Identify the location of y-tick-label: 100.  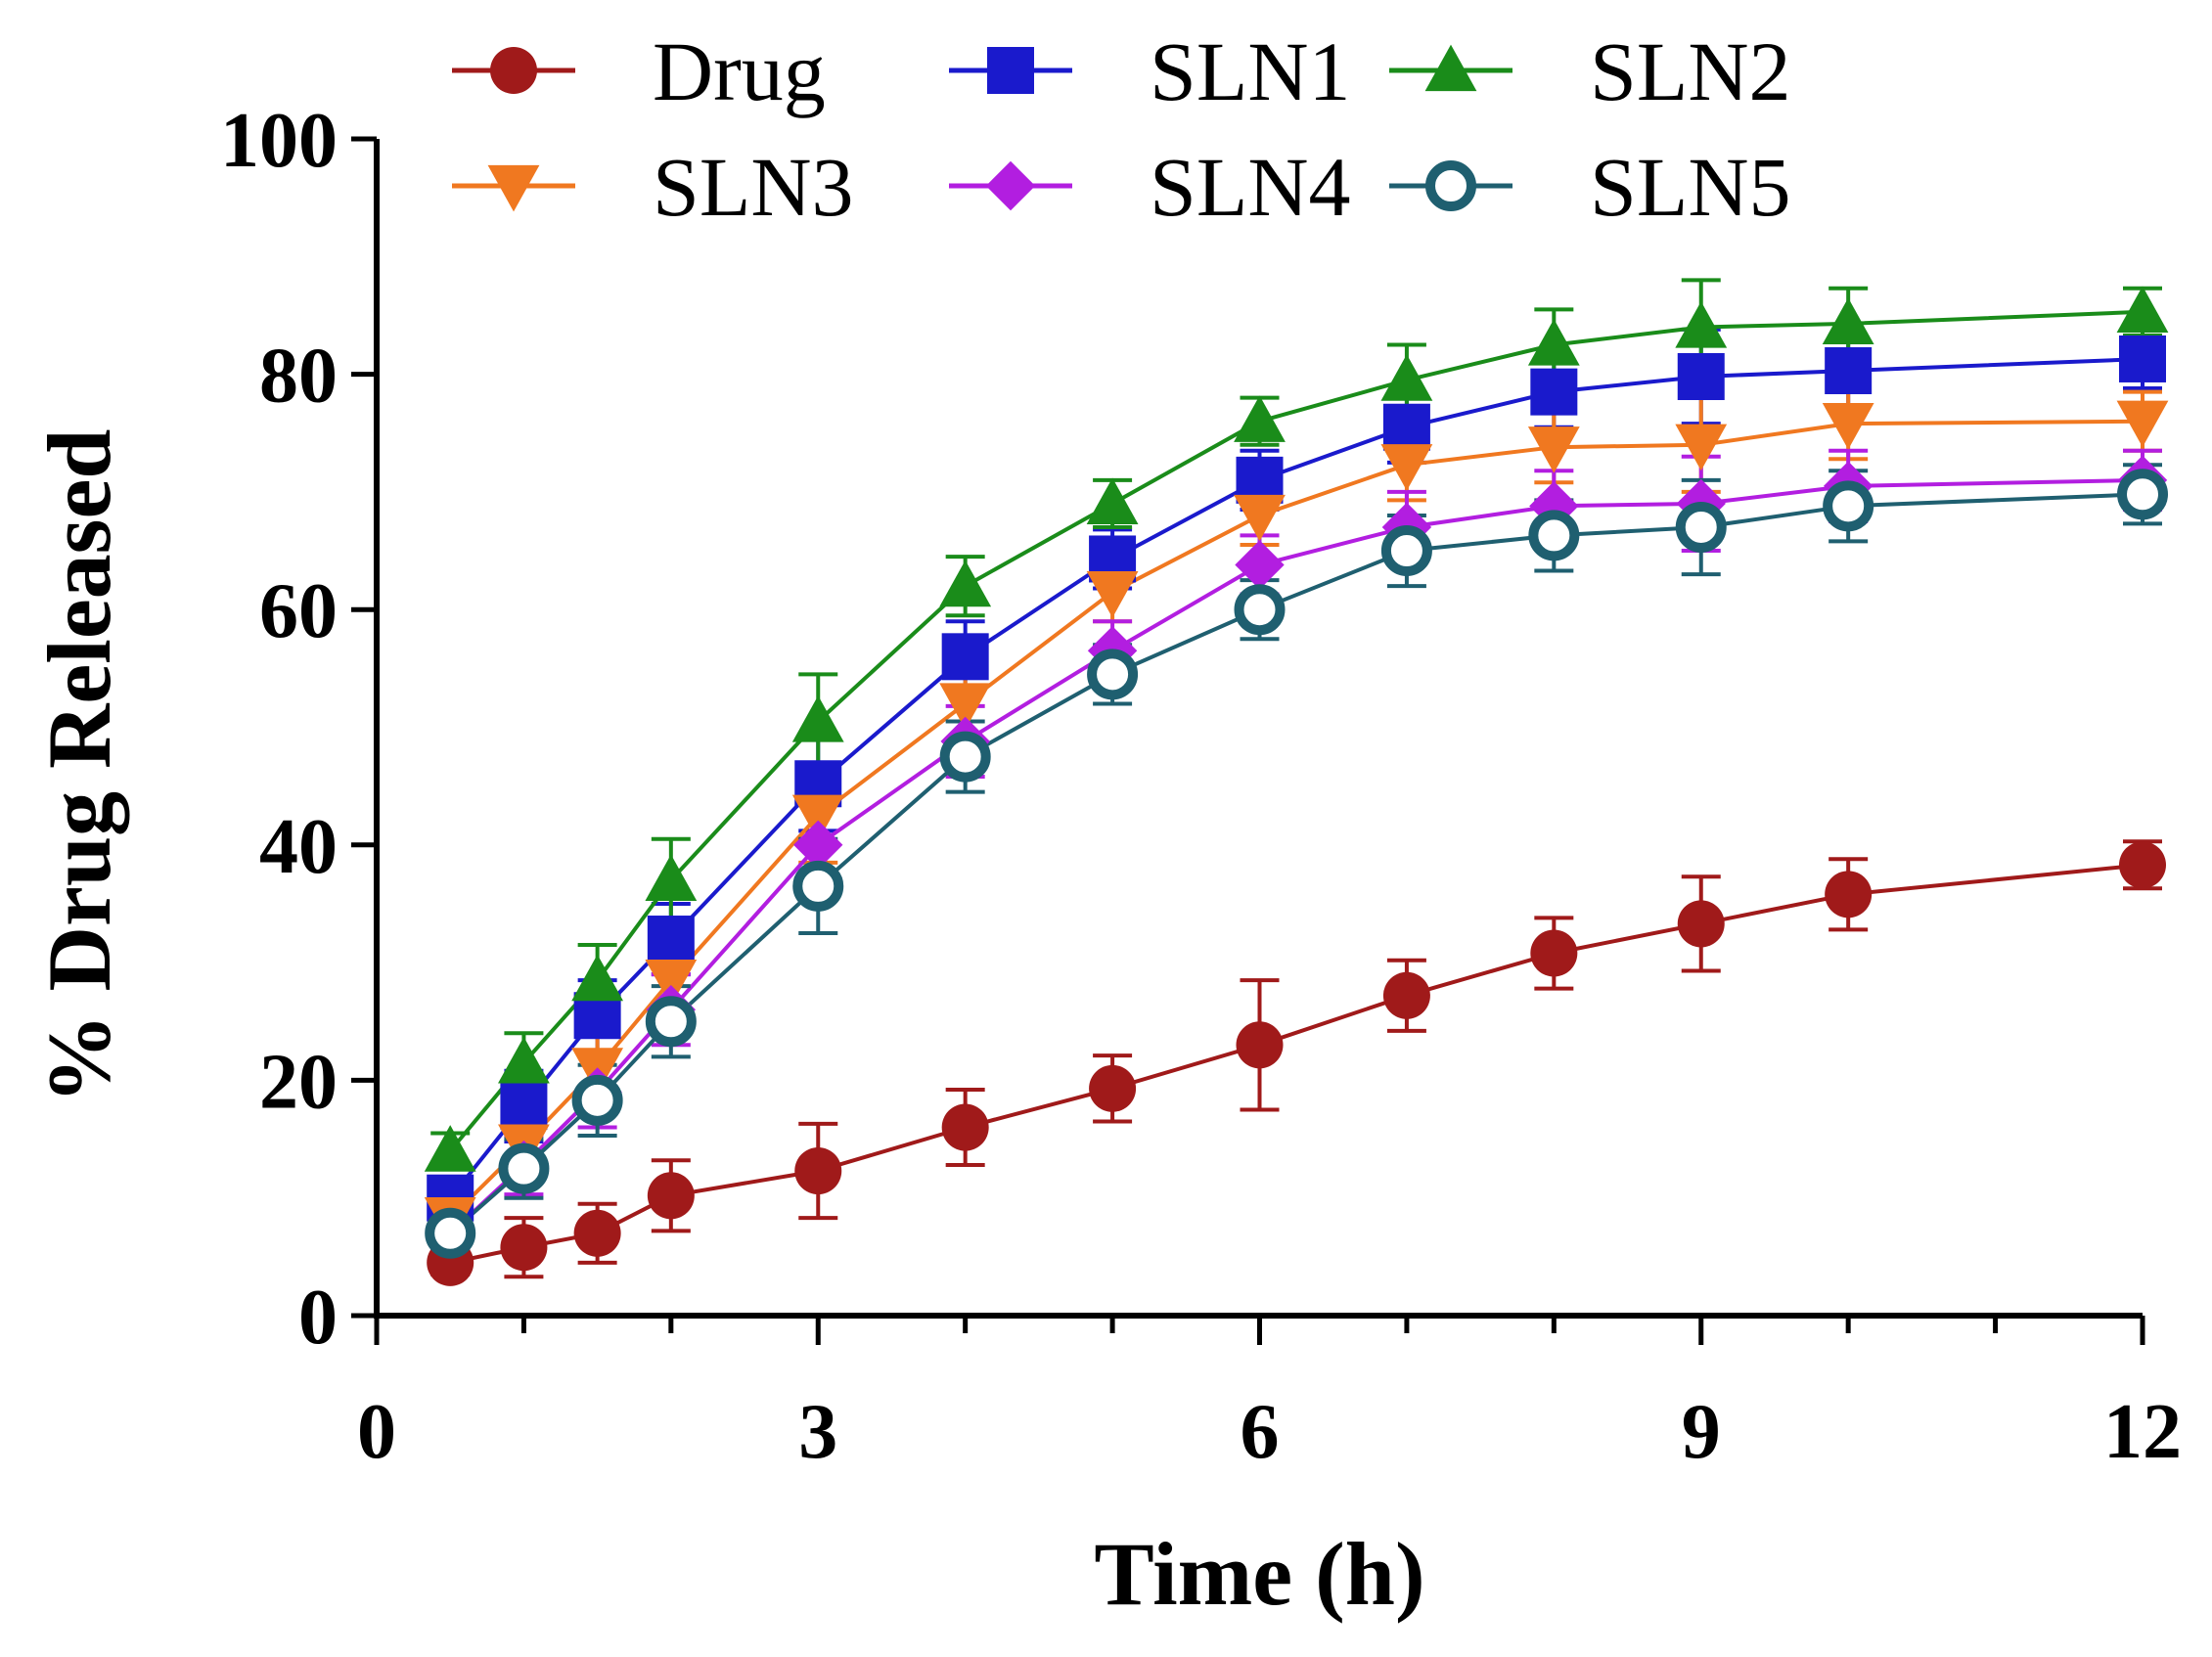
(279, 141).